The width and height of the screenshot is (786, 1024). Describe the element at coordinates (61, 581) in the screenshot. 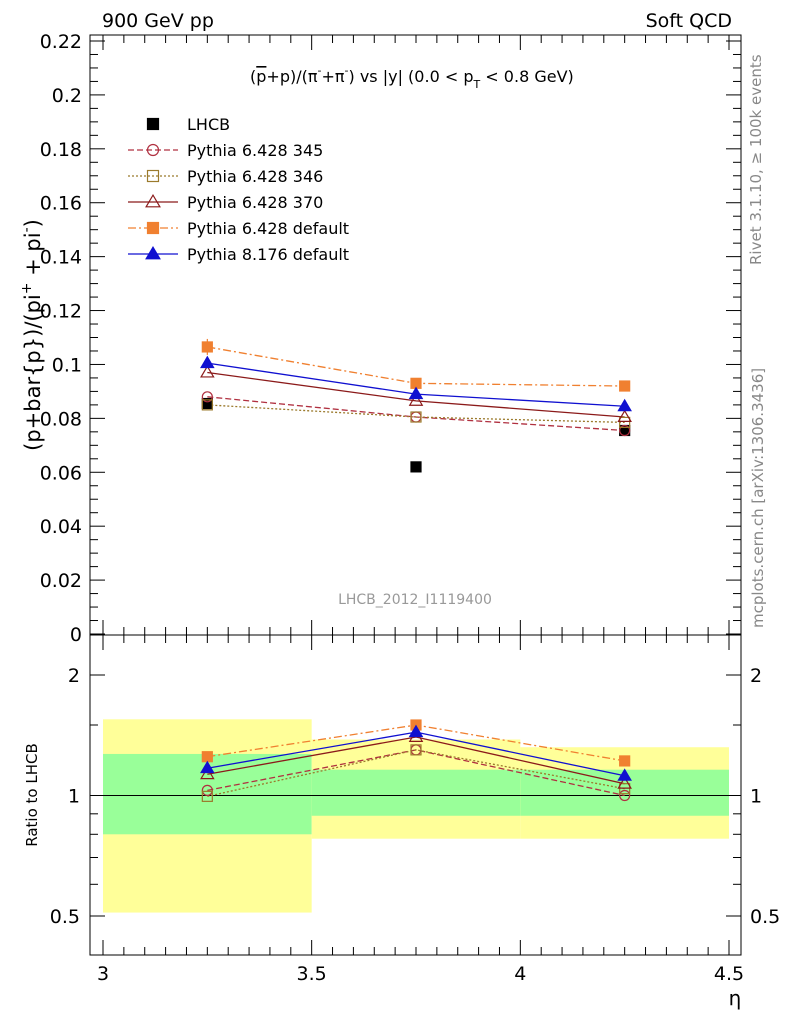

I see `main-y-tick-label: 0.02` at that location.